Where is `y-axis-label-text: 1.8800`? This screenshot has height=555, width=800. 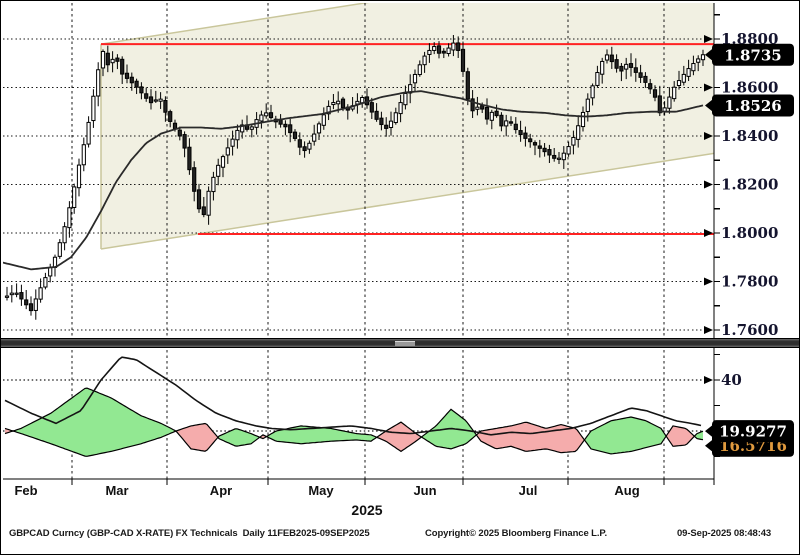
y-axis-label-text: 1.8800 is located at coordinates (749, 39).